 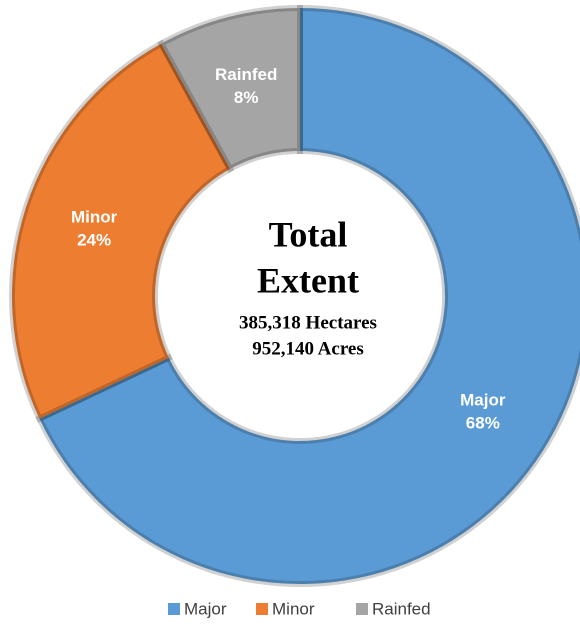 I want to click on slice-category-label: Rainfed, so click(x=246, y=74).